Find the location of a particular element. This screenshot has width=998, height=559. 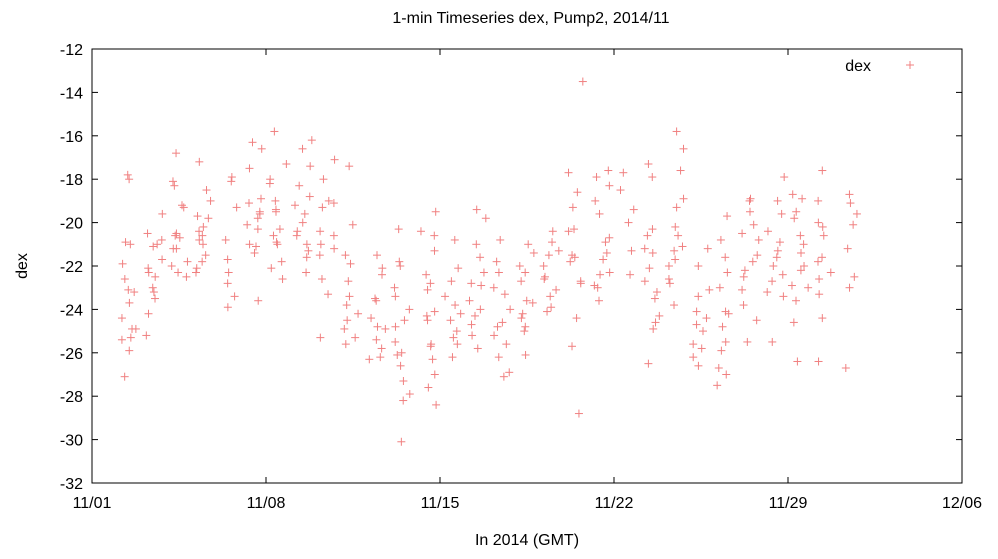

y-tick-label: -18 is located at coordinates (71, 180).